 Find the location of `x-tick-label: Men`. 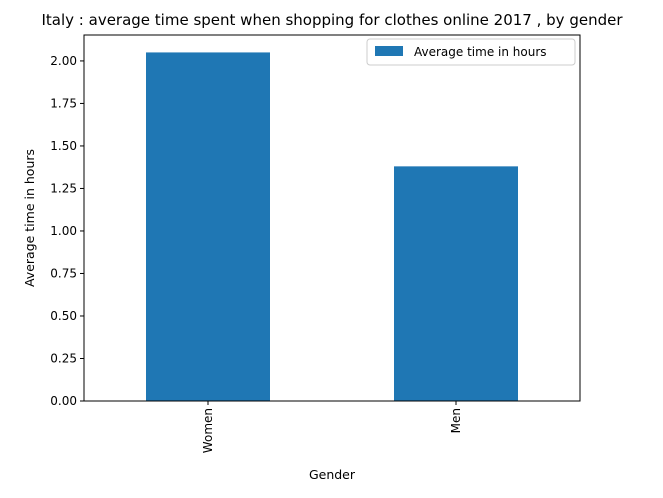

x-tick-label: Men is located at coordinates (456, 420).